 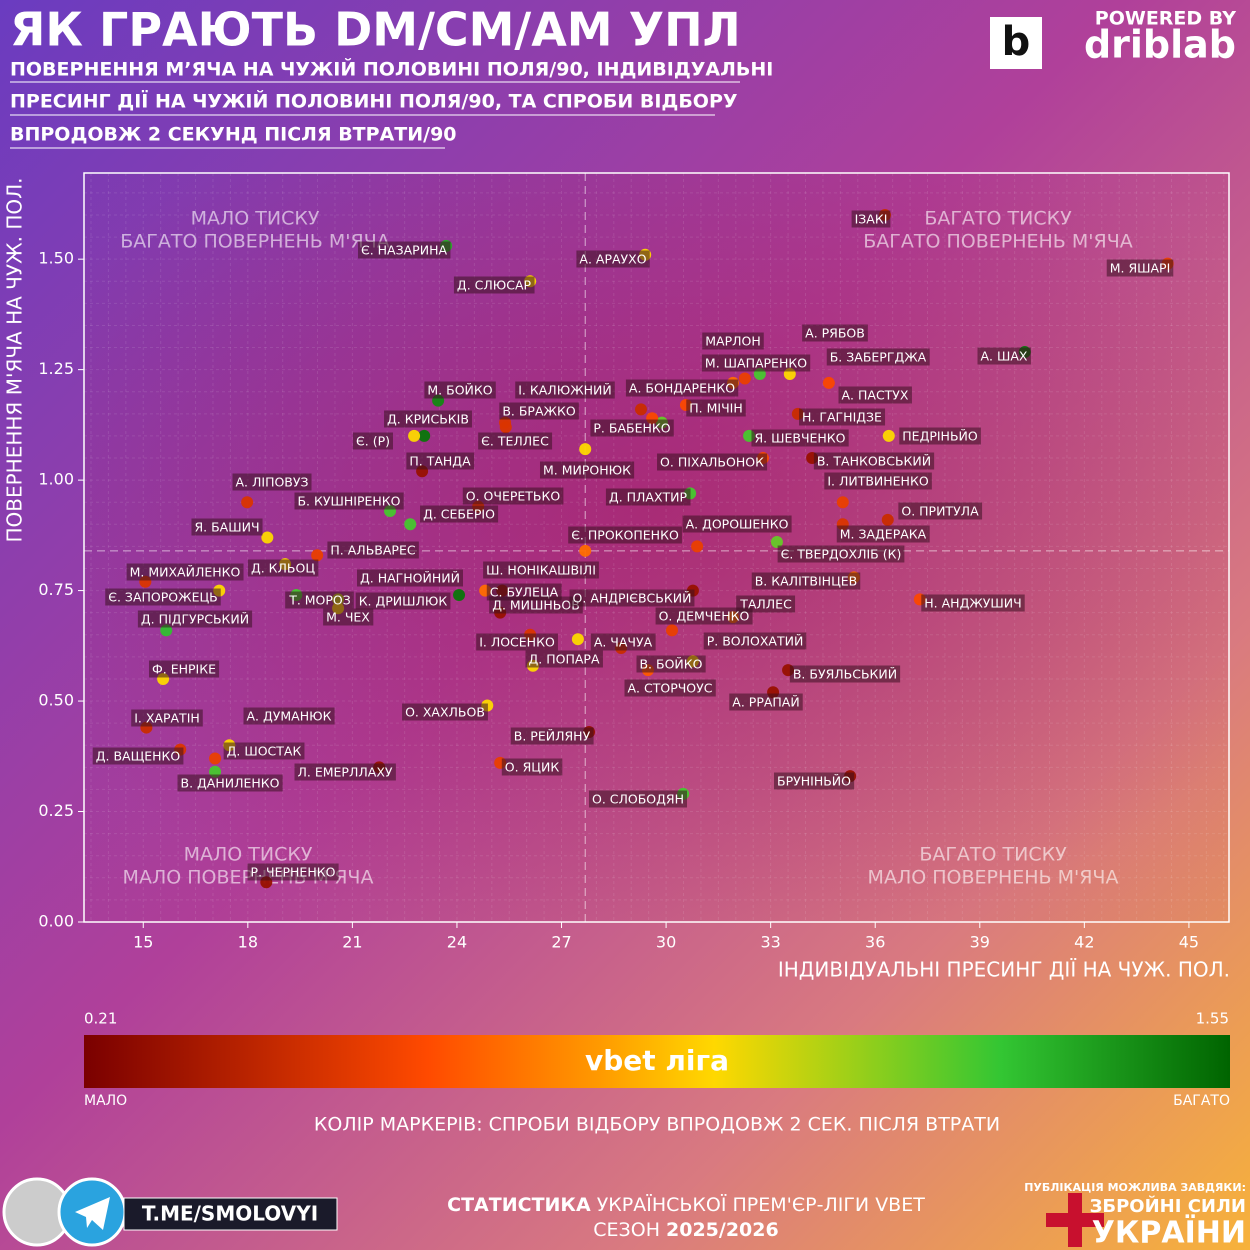 What do you see at coordinates (100, 1019) in the screenshot?
I see `colorbar-min: 0.21` at bounding box center [100, 1019].